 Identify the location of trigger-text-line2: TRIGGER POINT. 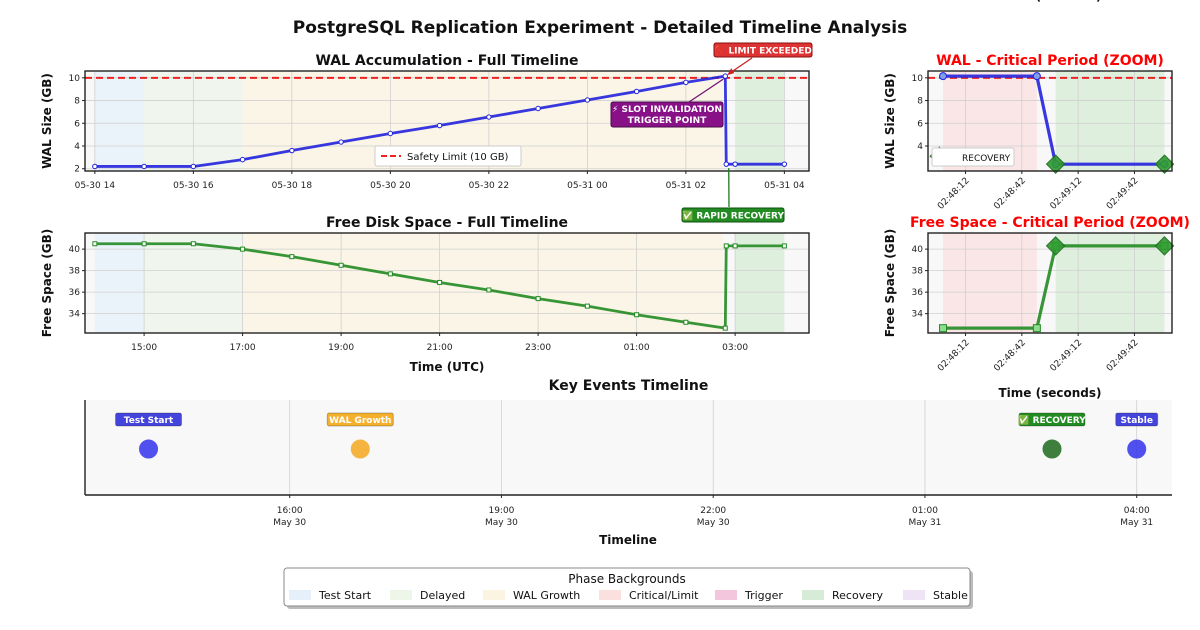
(668, 121).